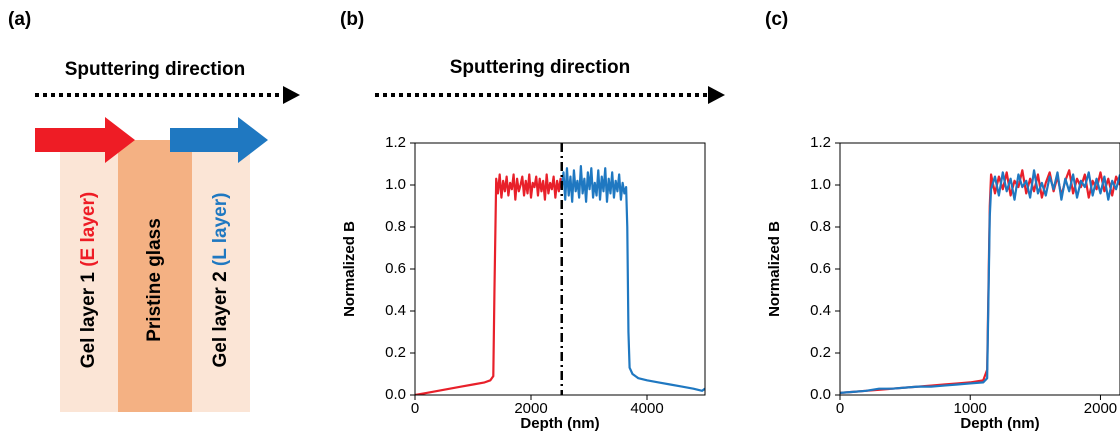 This screenshot has height=433, width=1120. Describe the element at coordinates (88, 320) in the screenshot. I see `layer-name: Gel layer 1` at that location.